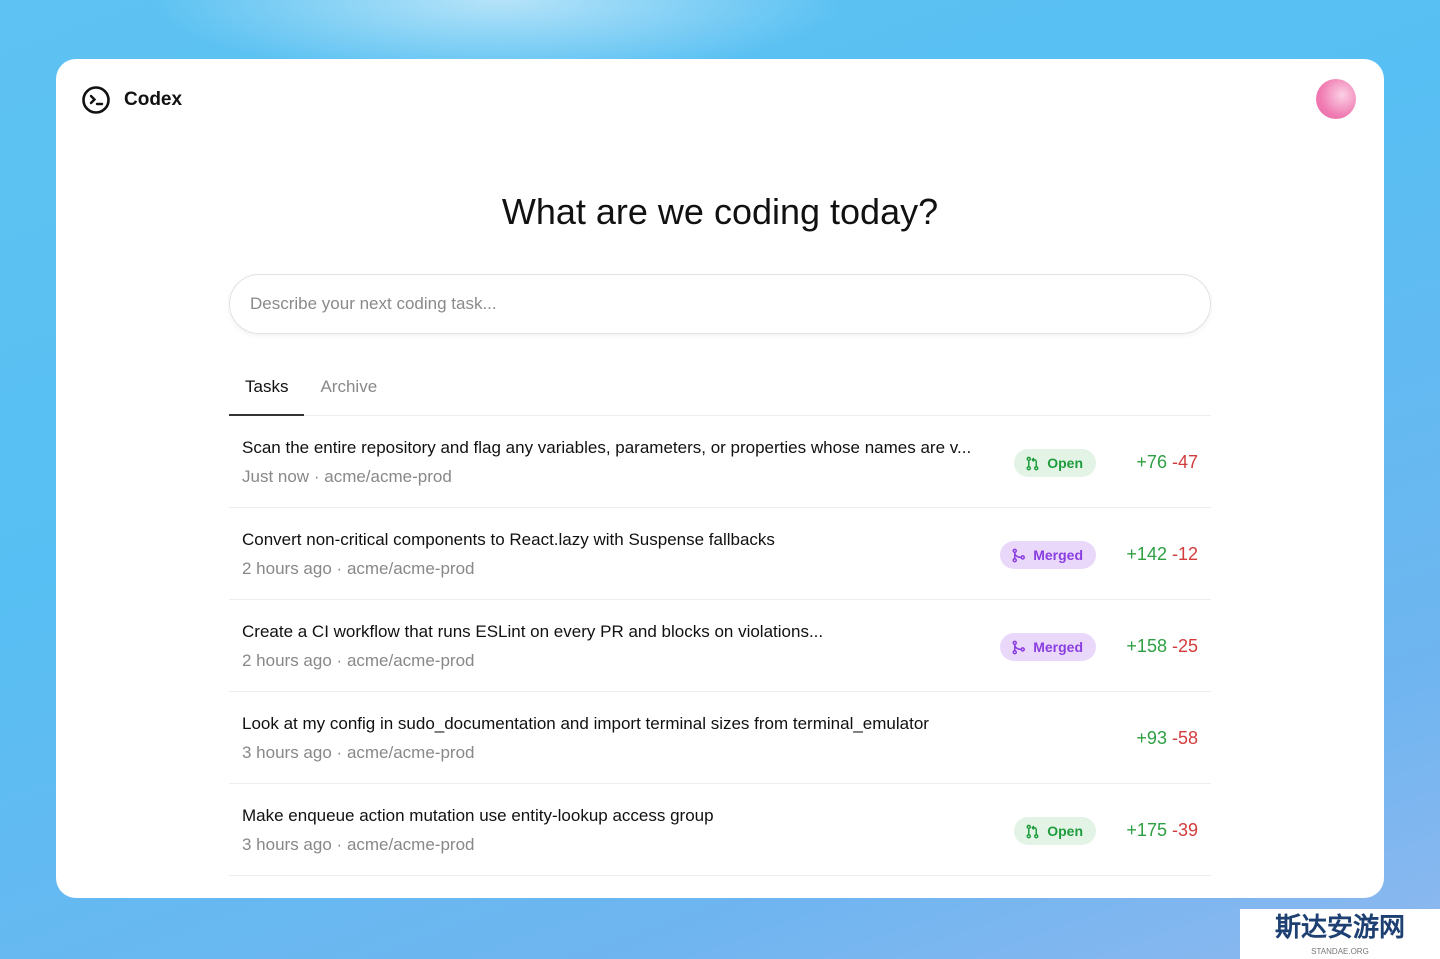 This screenshot has height=959, width=1440. Describe the element at coordinates (1340, 951) in the screenshot. I see `watermark-sub: STANDAE.ORG` at that location.